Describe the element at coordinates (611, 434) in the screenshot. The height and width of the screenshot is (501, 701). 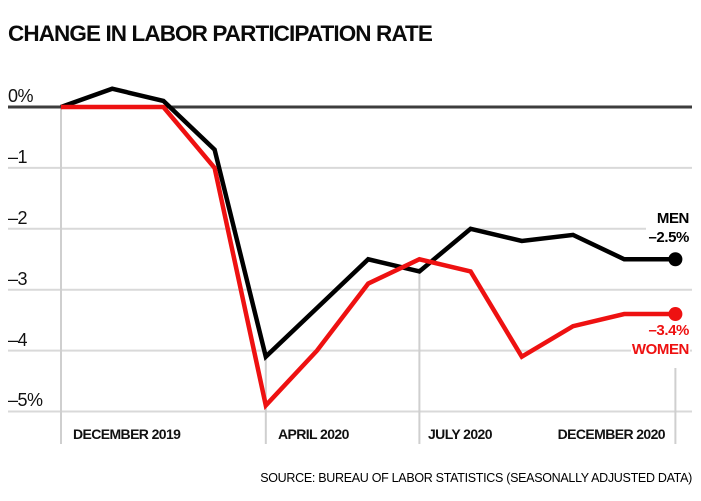
I see `x-axis-label: DECEMBER 2020` at that location.